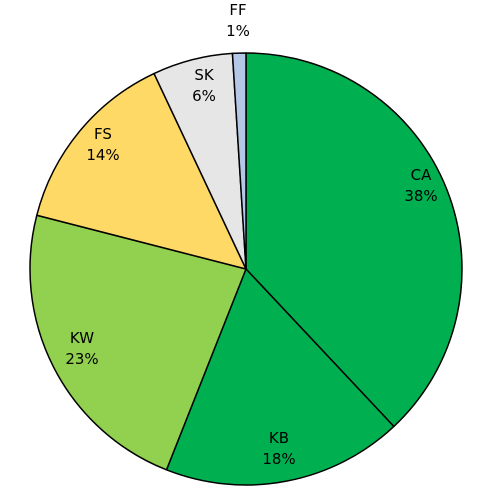 This screenshot has width=500, height=501. What do you see at coordinates (421, 175) in the screenshot?
I see `slice-label-ca: CA` at bounding box center [421, 175].